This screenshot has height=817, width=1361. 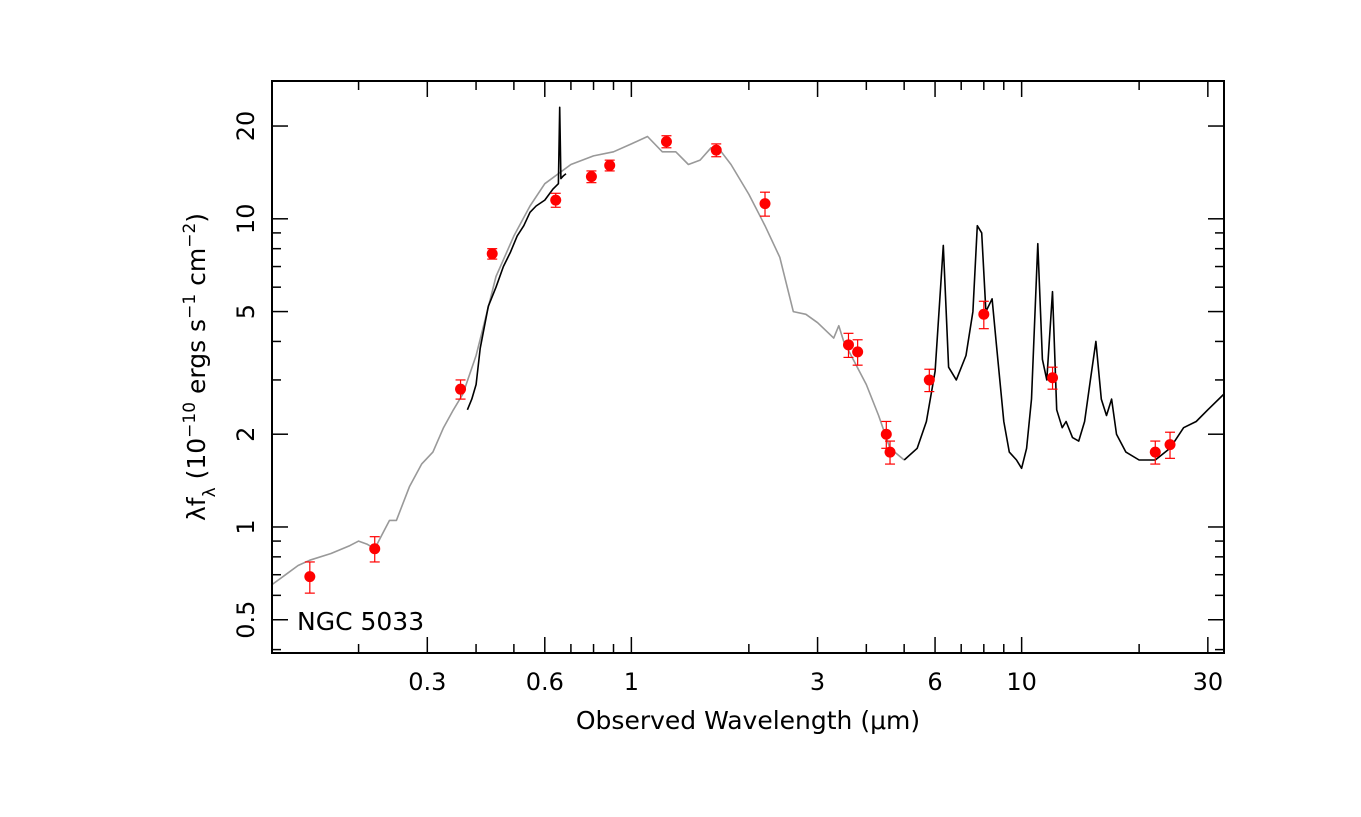 I want to click on x-tick-label: 10, so click(x=1021, y=682).